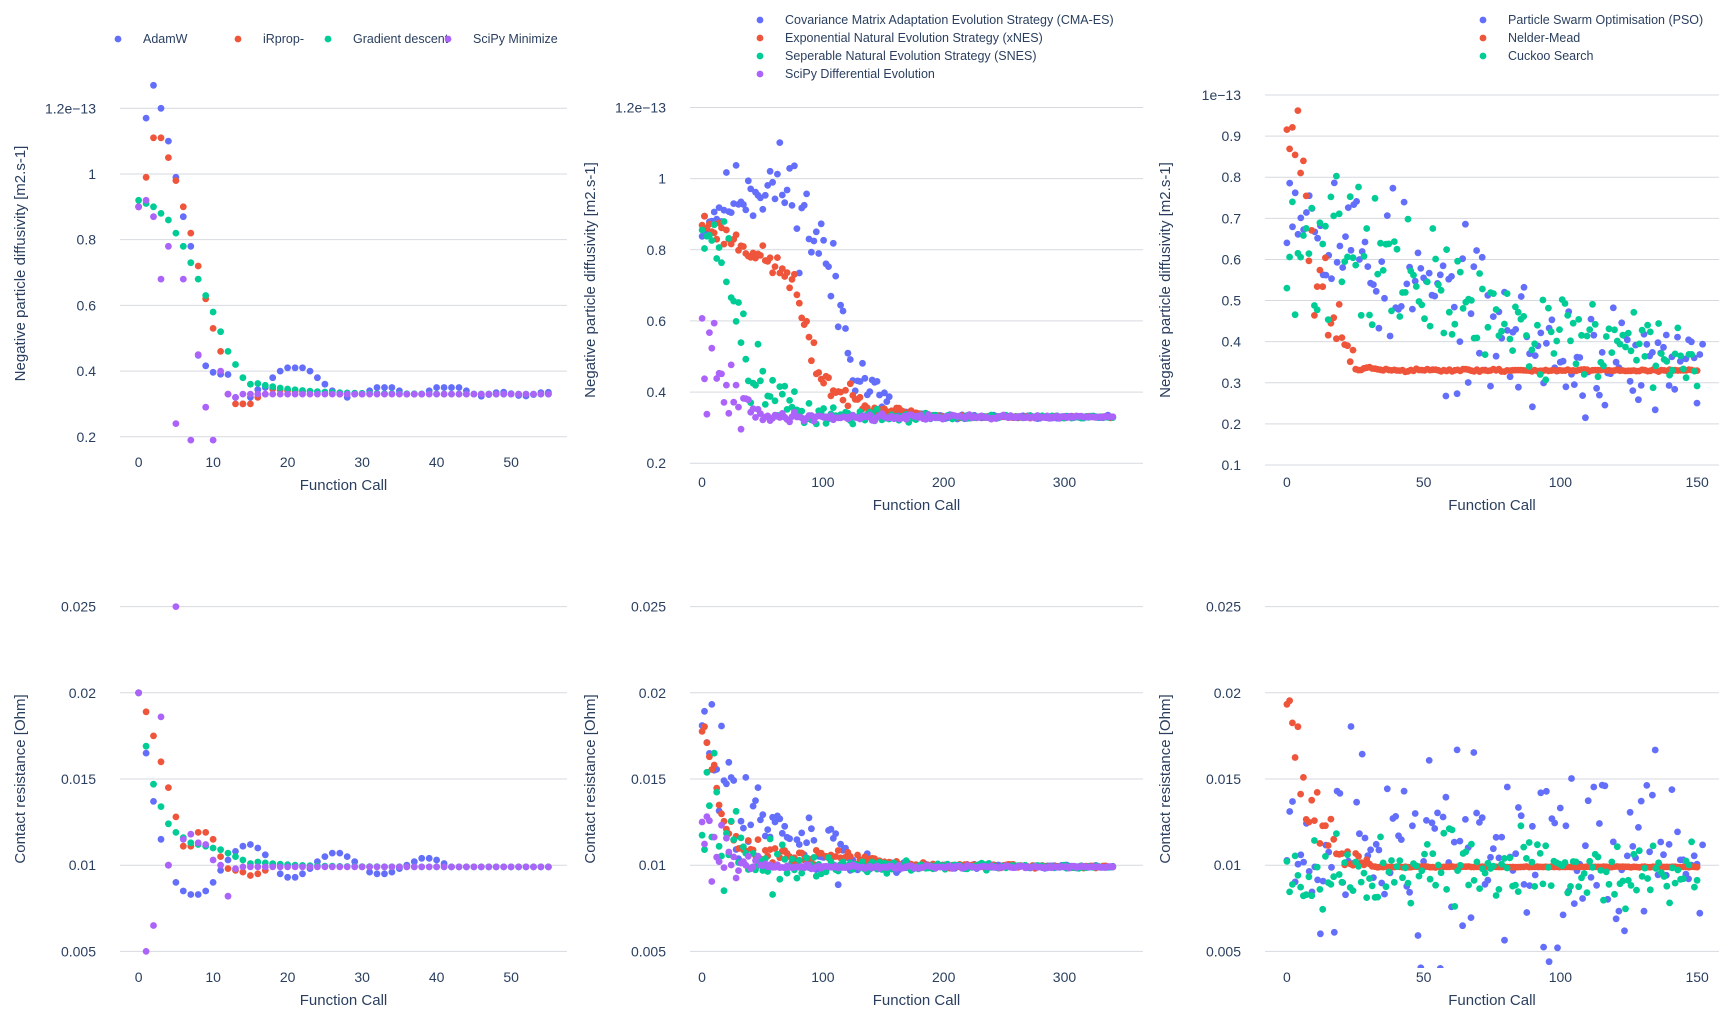 Image resolution: width=1728 pixels, height=1024 pixels. I want to click on x-tick-label: 100, so click(823, 482).